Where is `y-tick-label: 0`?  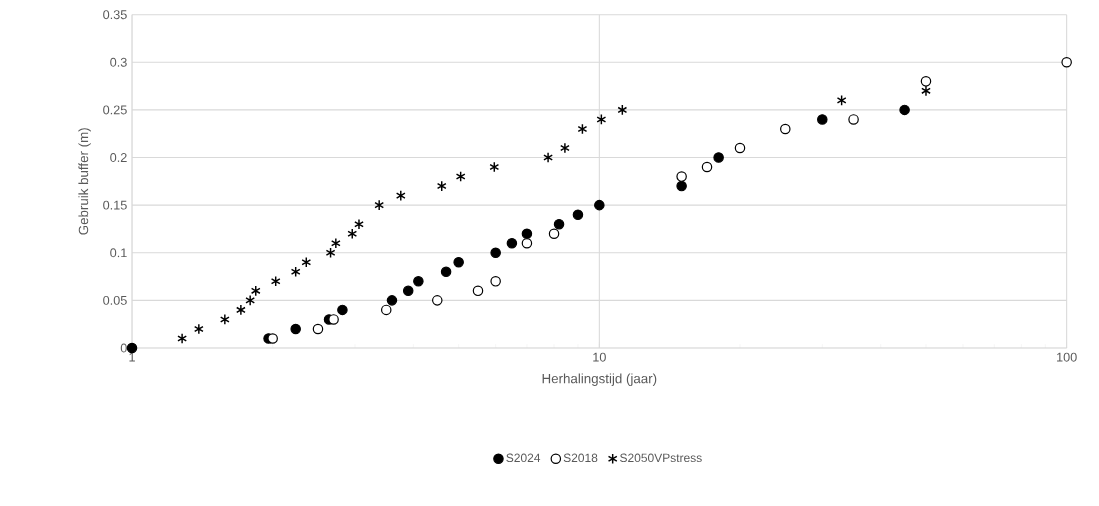 y-tick-label: 0 is located at coordinates (123, 348).